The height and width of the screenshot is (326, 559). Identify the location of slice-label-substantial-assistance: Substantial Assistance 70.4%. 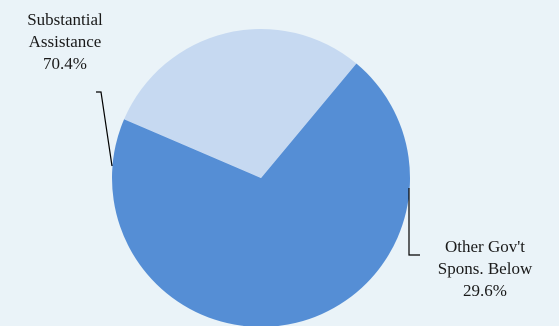
(65, 42).